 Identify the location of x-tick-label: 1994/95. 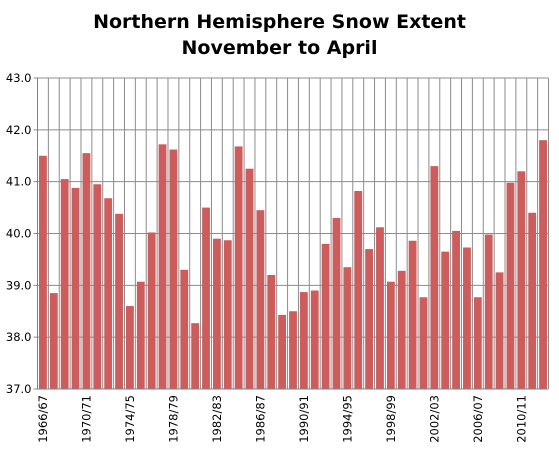
(347, 419).